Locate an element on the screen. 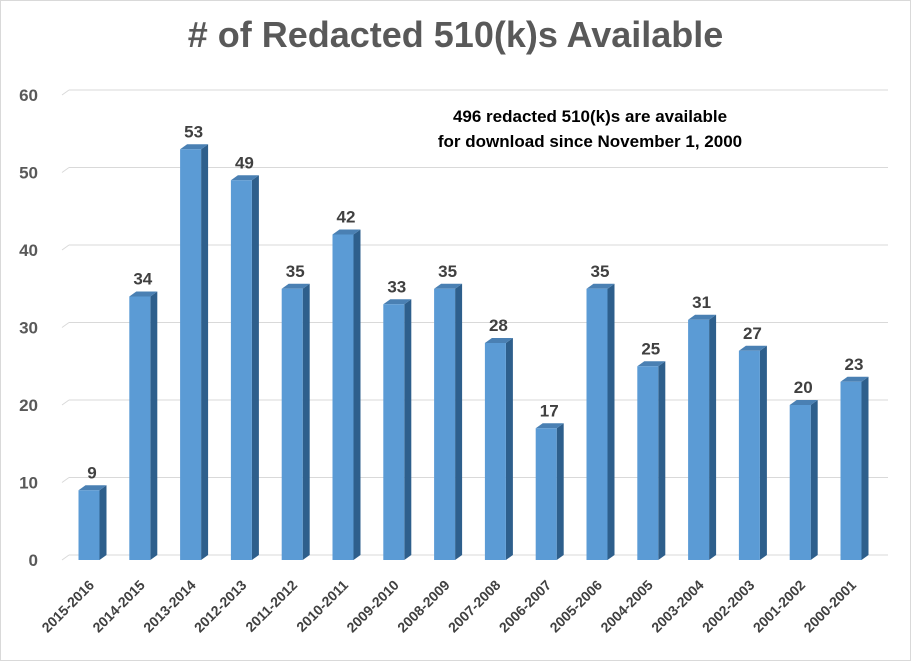  y-tick-label: 30 is located at coordinates (28, 328).